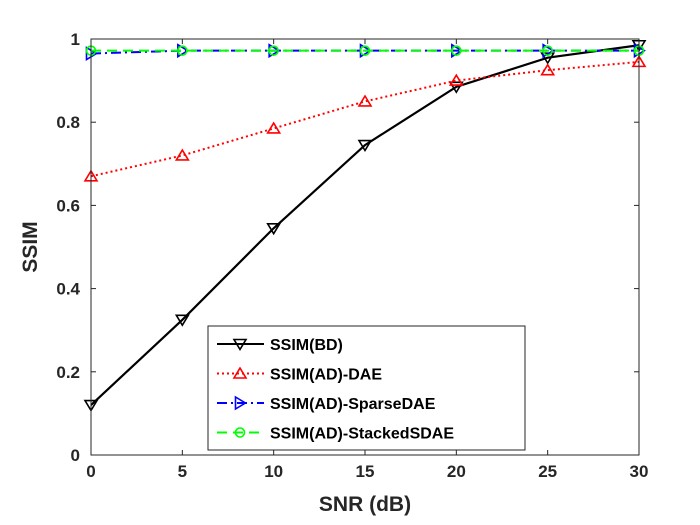 The width and height of the screenshot is (700, 525). I want to click on legend-label: SSIM(BD), so click(306, 345).